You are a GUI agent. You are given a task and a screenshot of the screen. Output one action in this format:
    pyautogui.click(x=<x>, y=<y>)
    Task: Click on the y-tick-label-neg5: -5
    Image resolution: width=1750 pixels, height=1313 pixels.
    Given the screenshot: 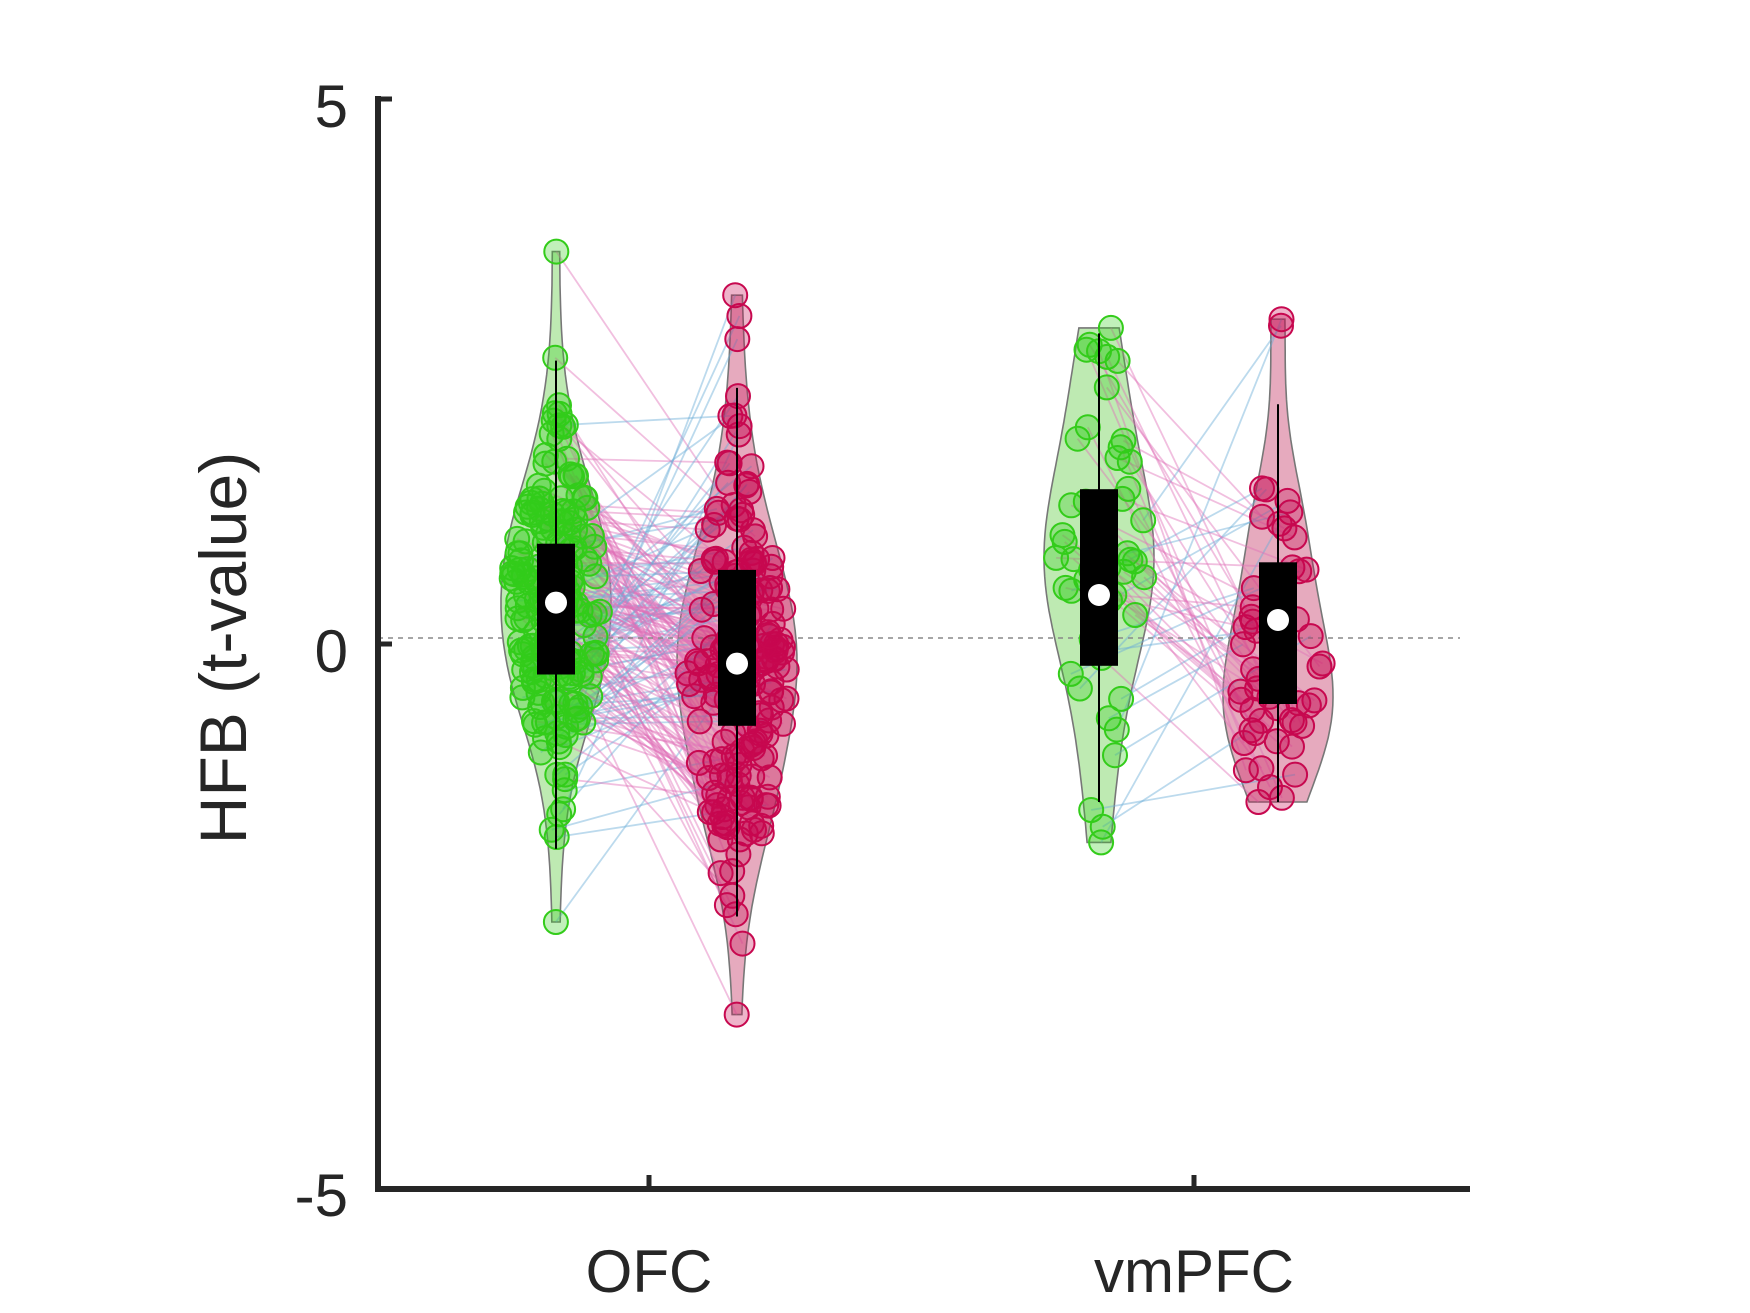 What is the action you would take?
    pyautogui.click(x=321, y=1195)
    